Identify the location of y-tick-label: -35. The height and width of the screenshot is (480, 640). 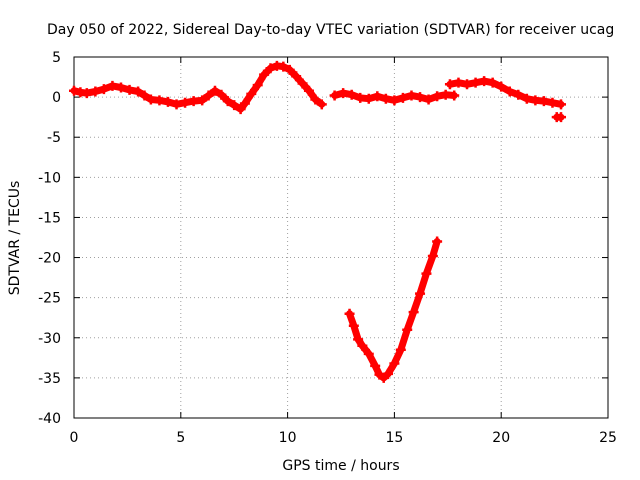
(49, 379).